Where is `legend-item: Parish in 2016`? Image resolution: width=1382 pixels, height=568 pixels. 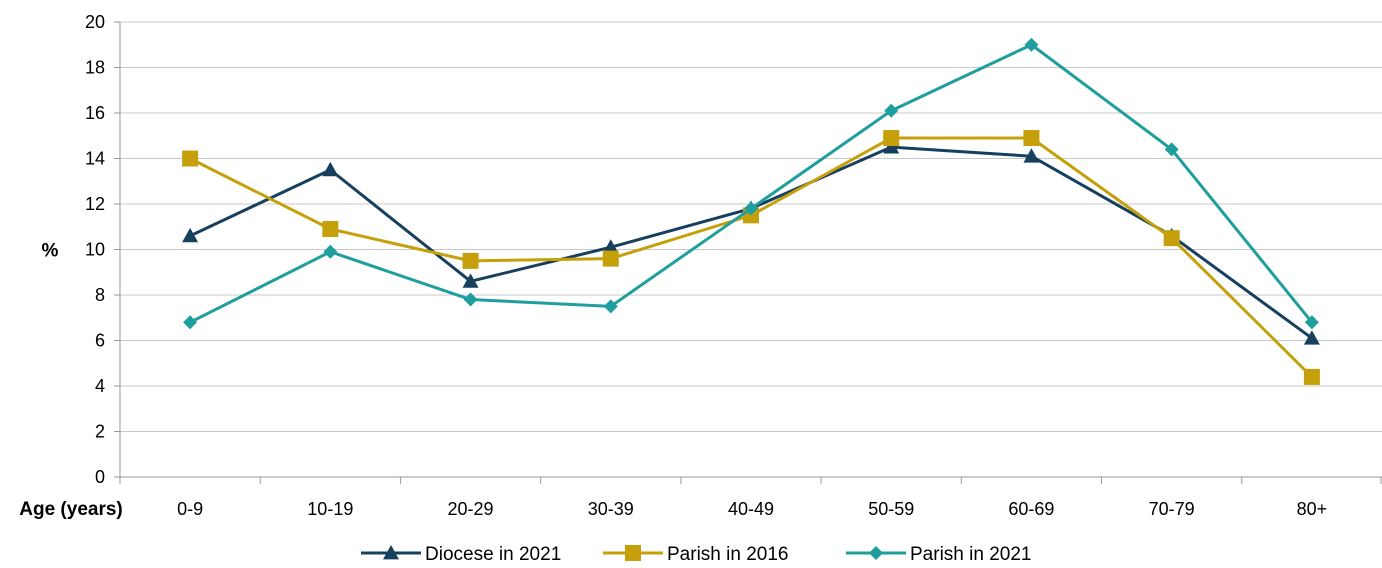 legend-item: Parish in 2016 is located at coordinates (695, 554).